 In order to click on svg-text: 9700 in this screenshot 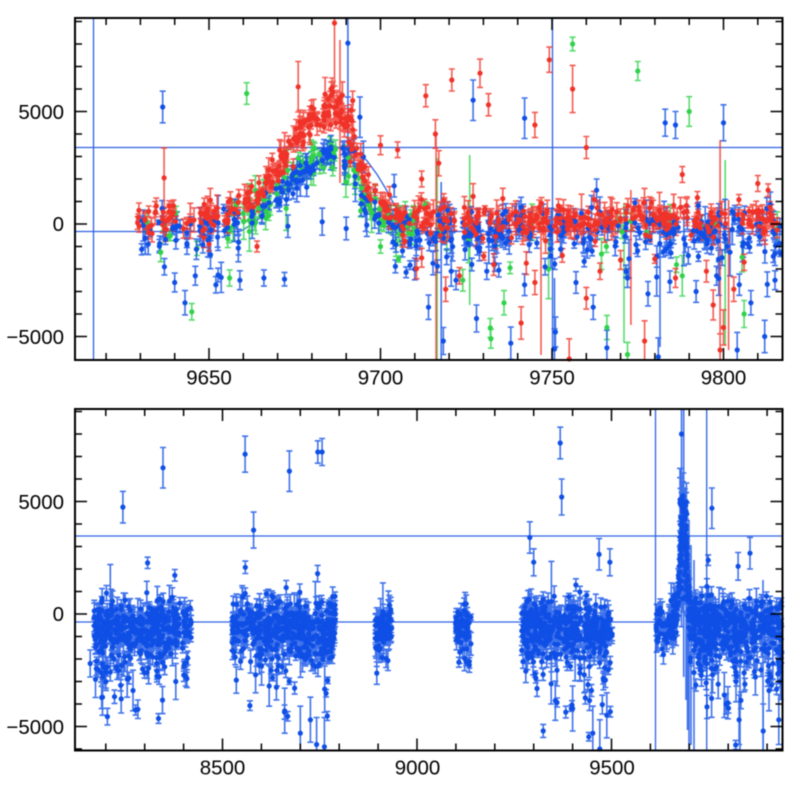, I will do `click(381, 378)`.